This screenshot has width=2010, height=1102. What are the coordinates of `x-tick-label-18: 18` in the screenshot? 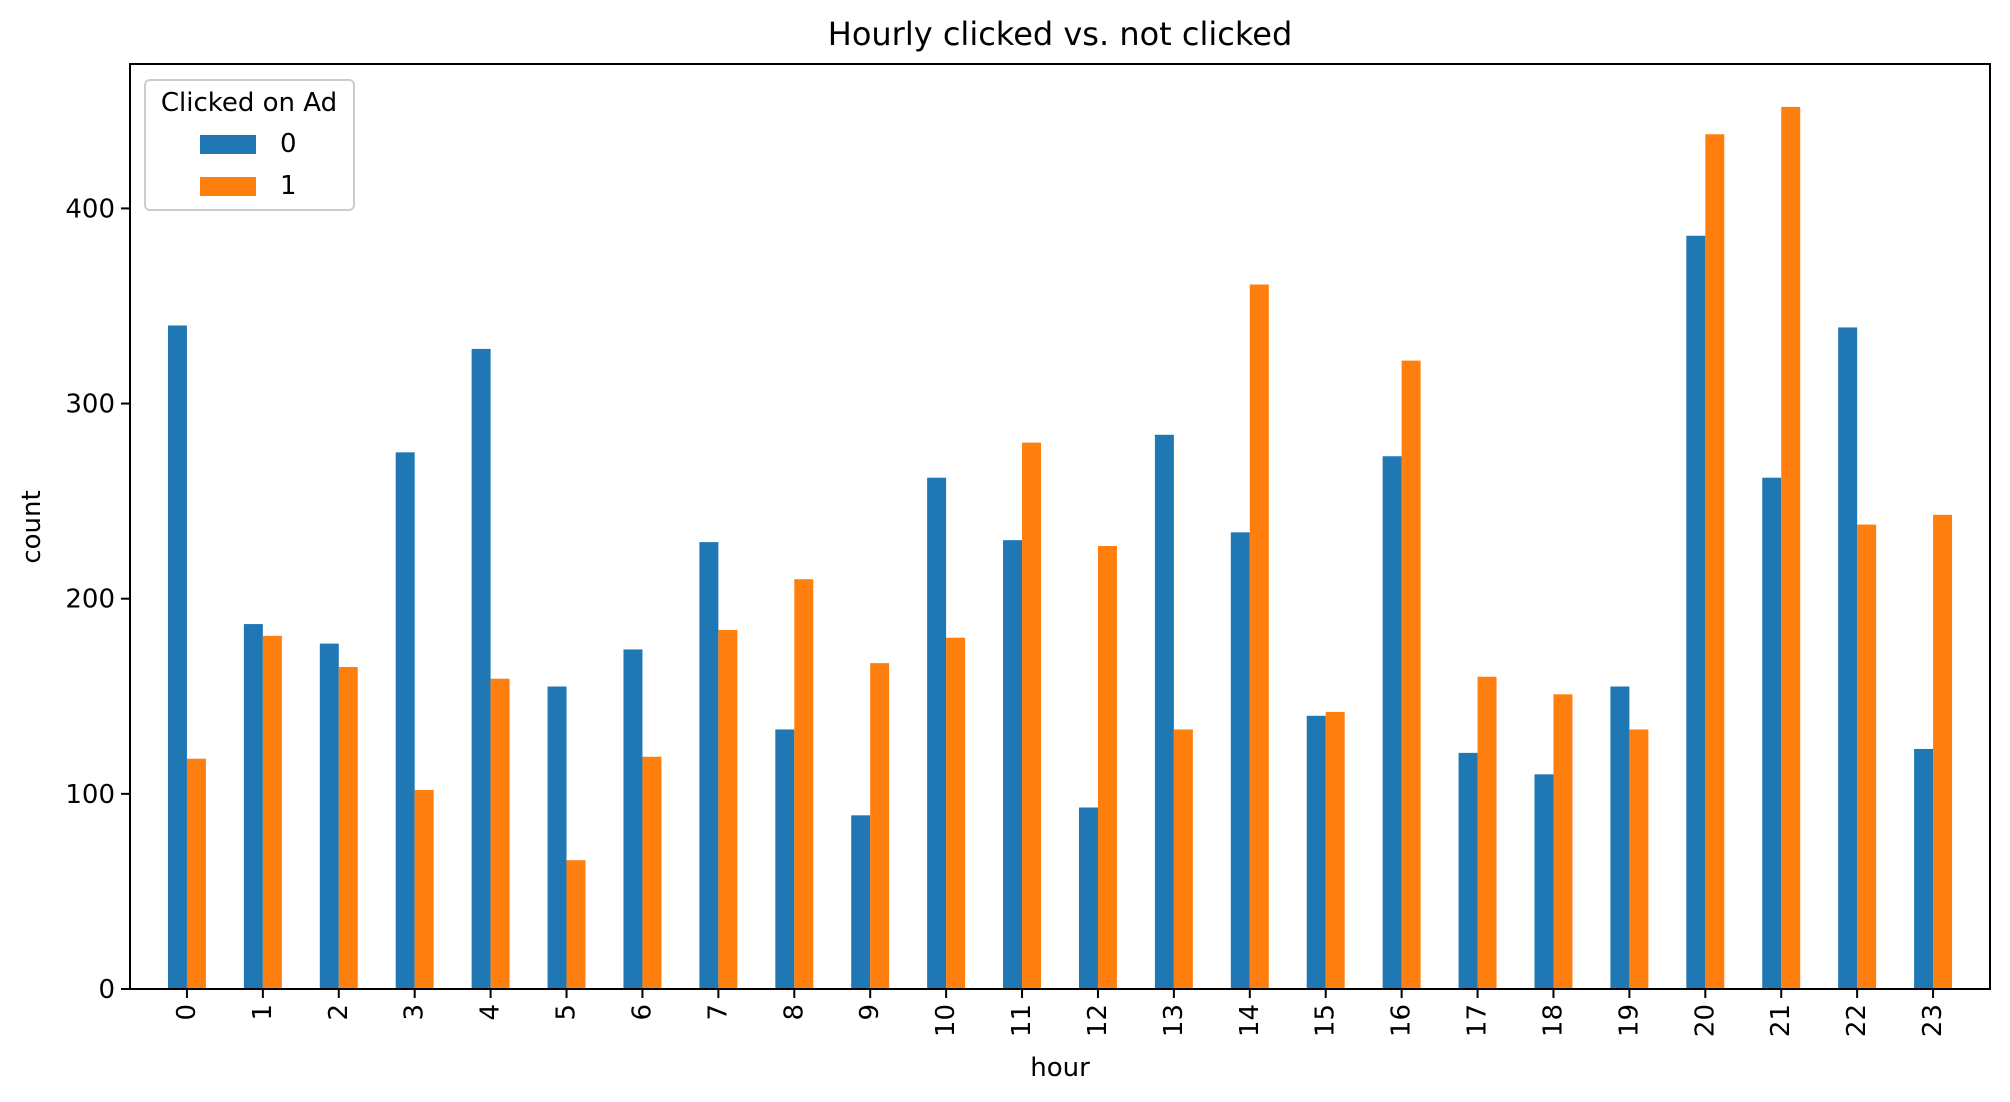 It's located at (1553, 1020).